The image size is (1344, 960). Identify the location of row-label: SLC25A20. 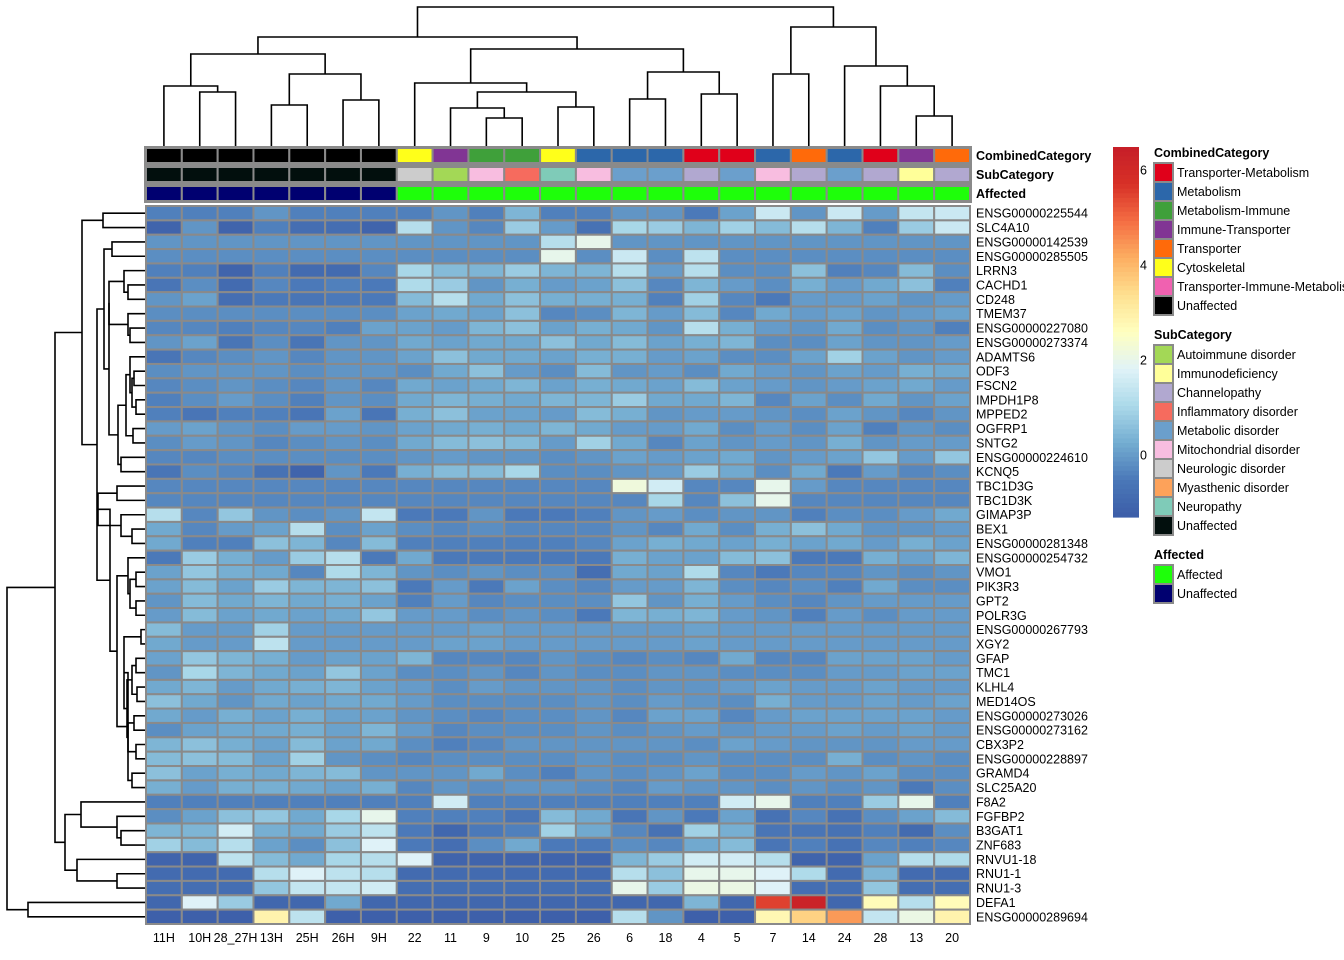
(1006, 788).